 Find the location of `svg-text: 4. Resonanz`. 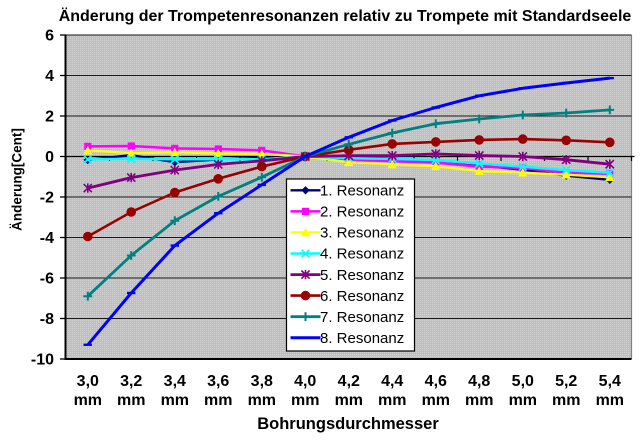

svg-text: 4. Resonanz is located at coordinates (362, 254).